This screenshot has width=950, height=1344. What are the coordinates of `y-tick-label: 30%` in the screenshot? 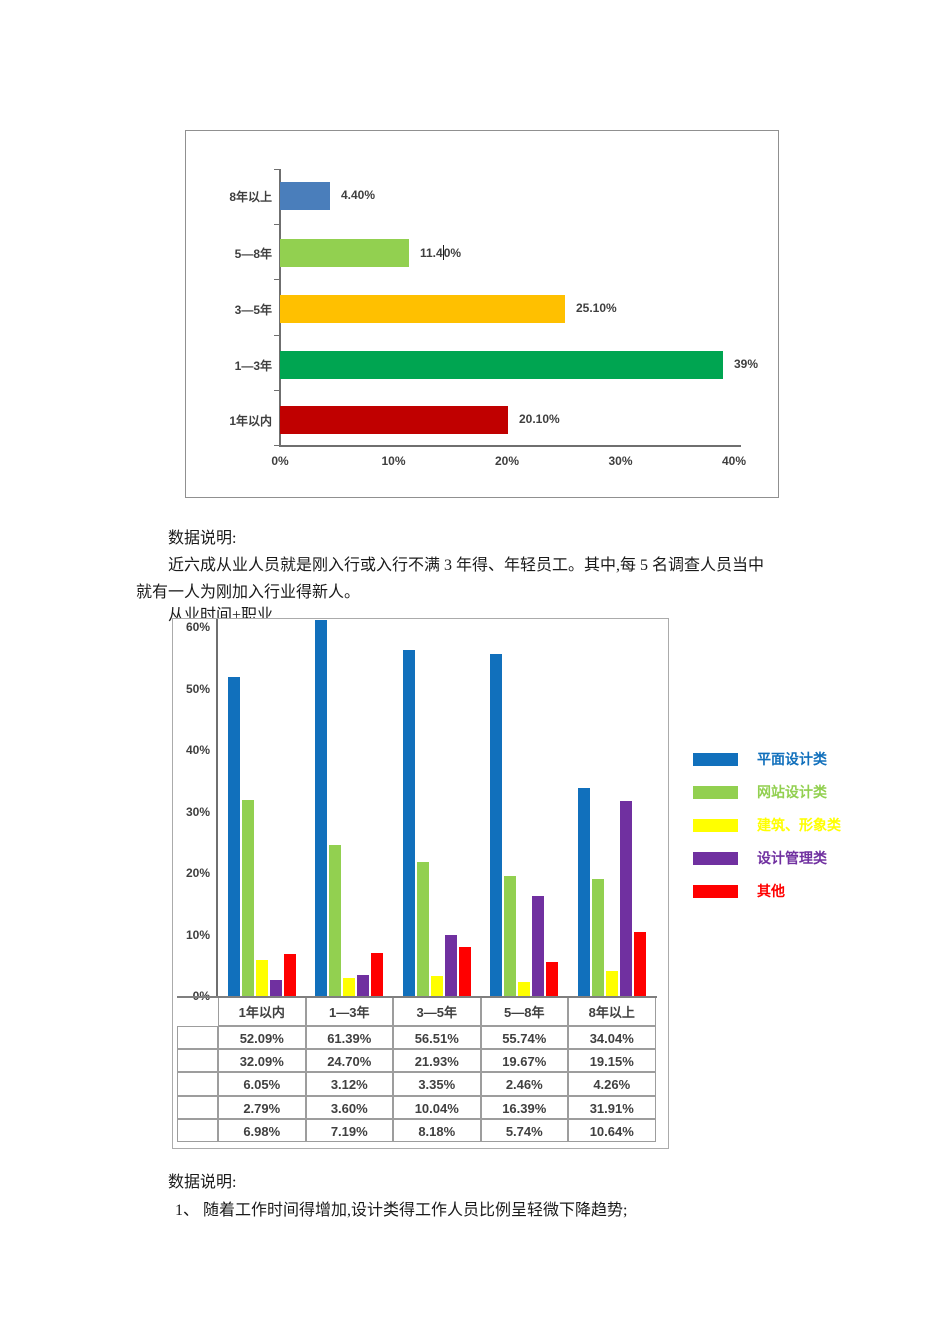 It's located at (197, 811).